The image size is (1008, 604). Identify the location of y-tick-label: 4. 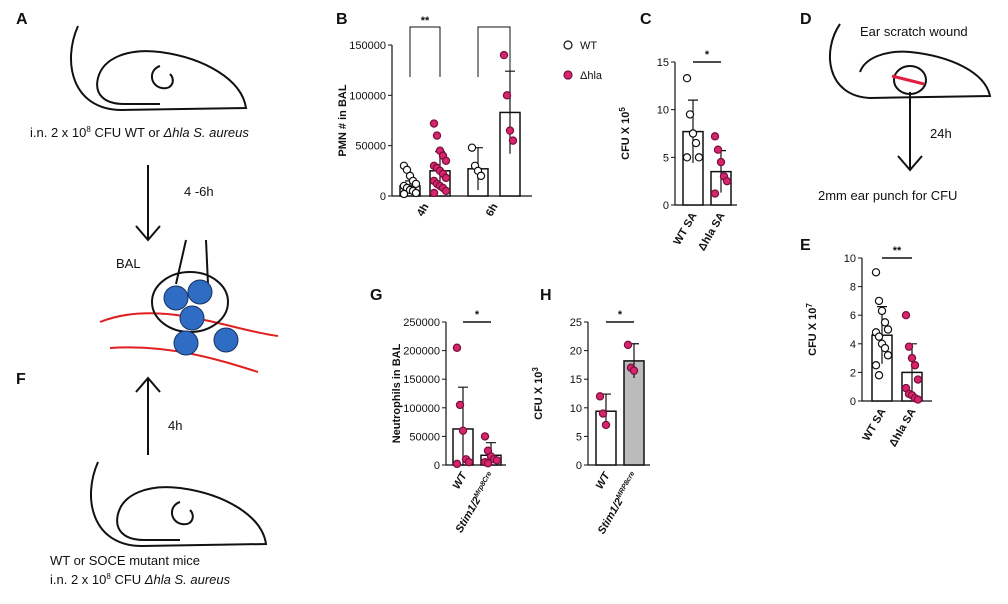
(853, 345).